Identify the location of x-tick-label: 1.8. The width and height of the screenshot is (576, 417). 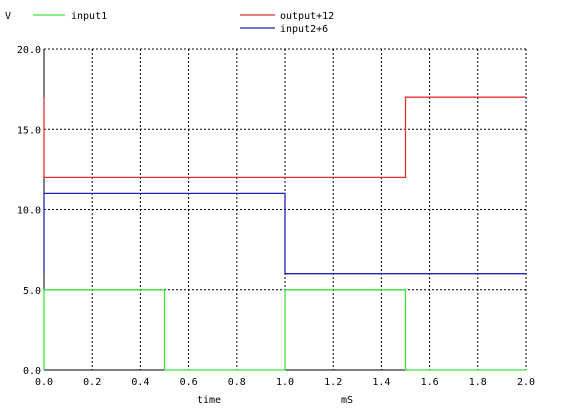
(478, 382).